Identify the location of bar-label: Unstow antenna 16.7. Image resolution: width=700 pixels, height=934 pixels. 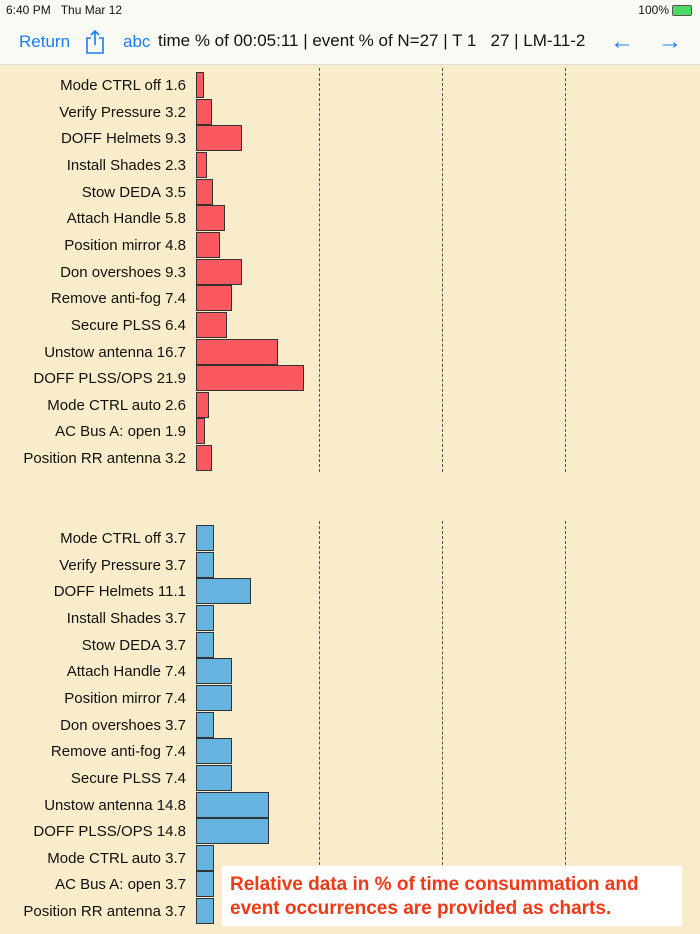
(115, 352).